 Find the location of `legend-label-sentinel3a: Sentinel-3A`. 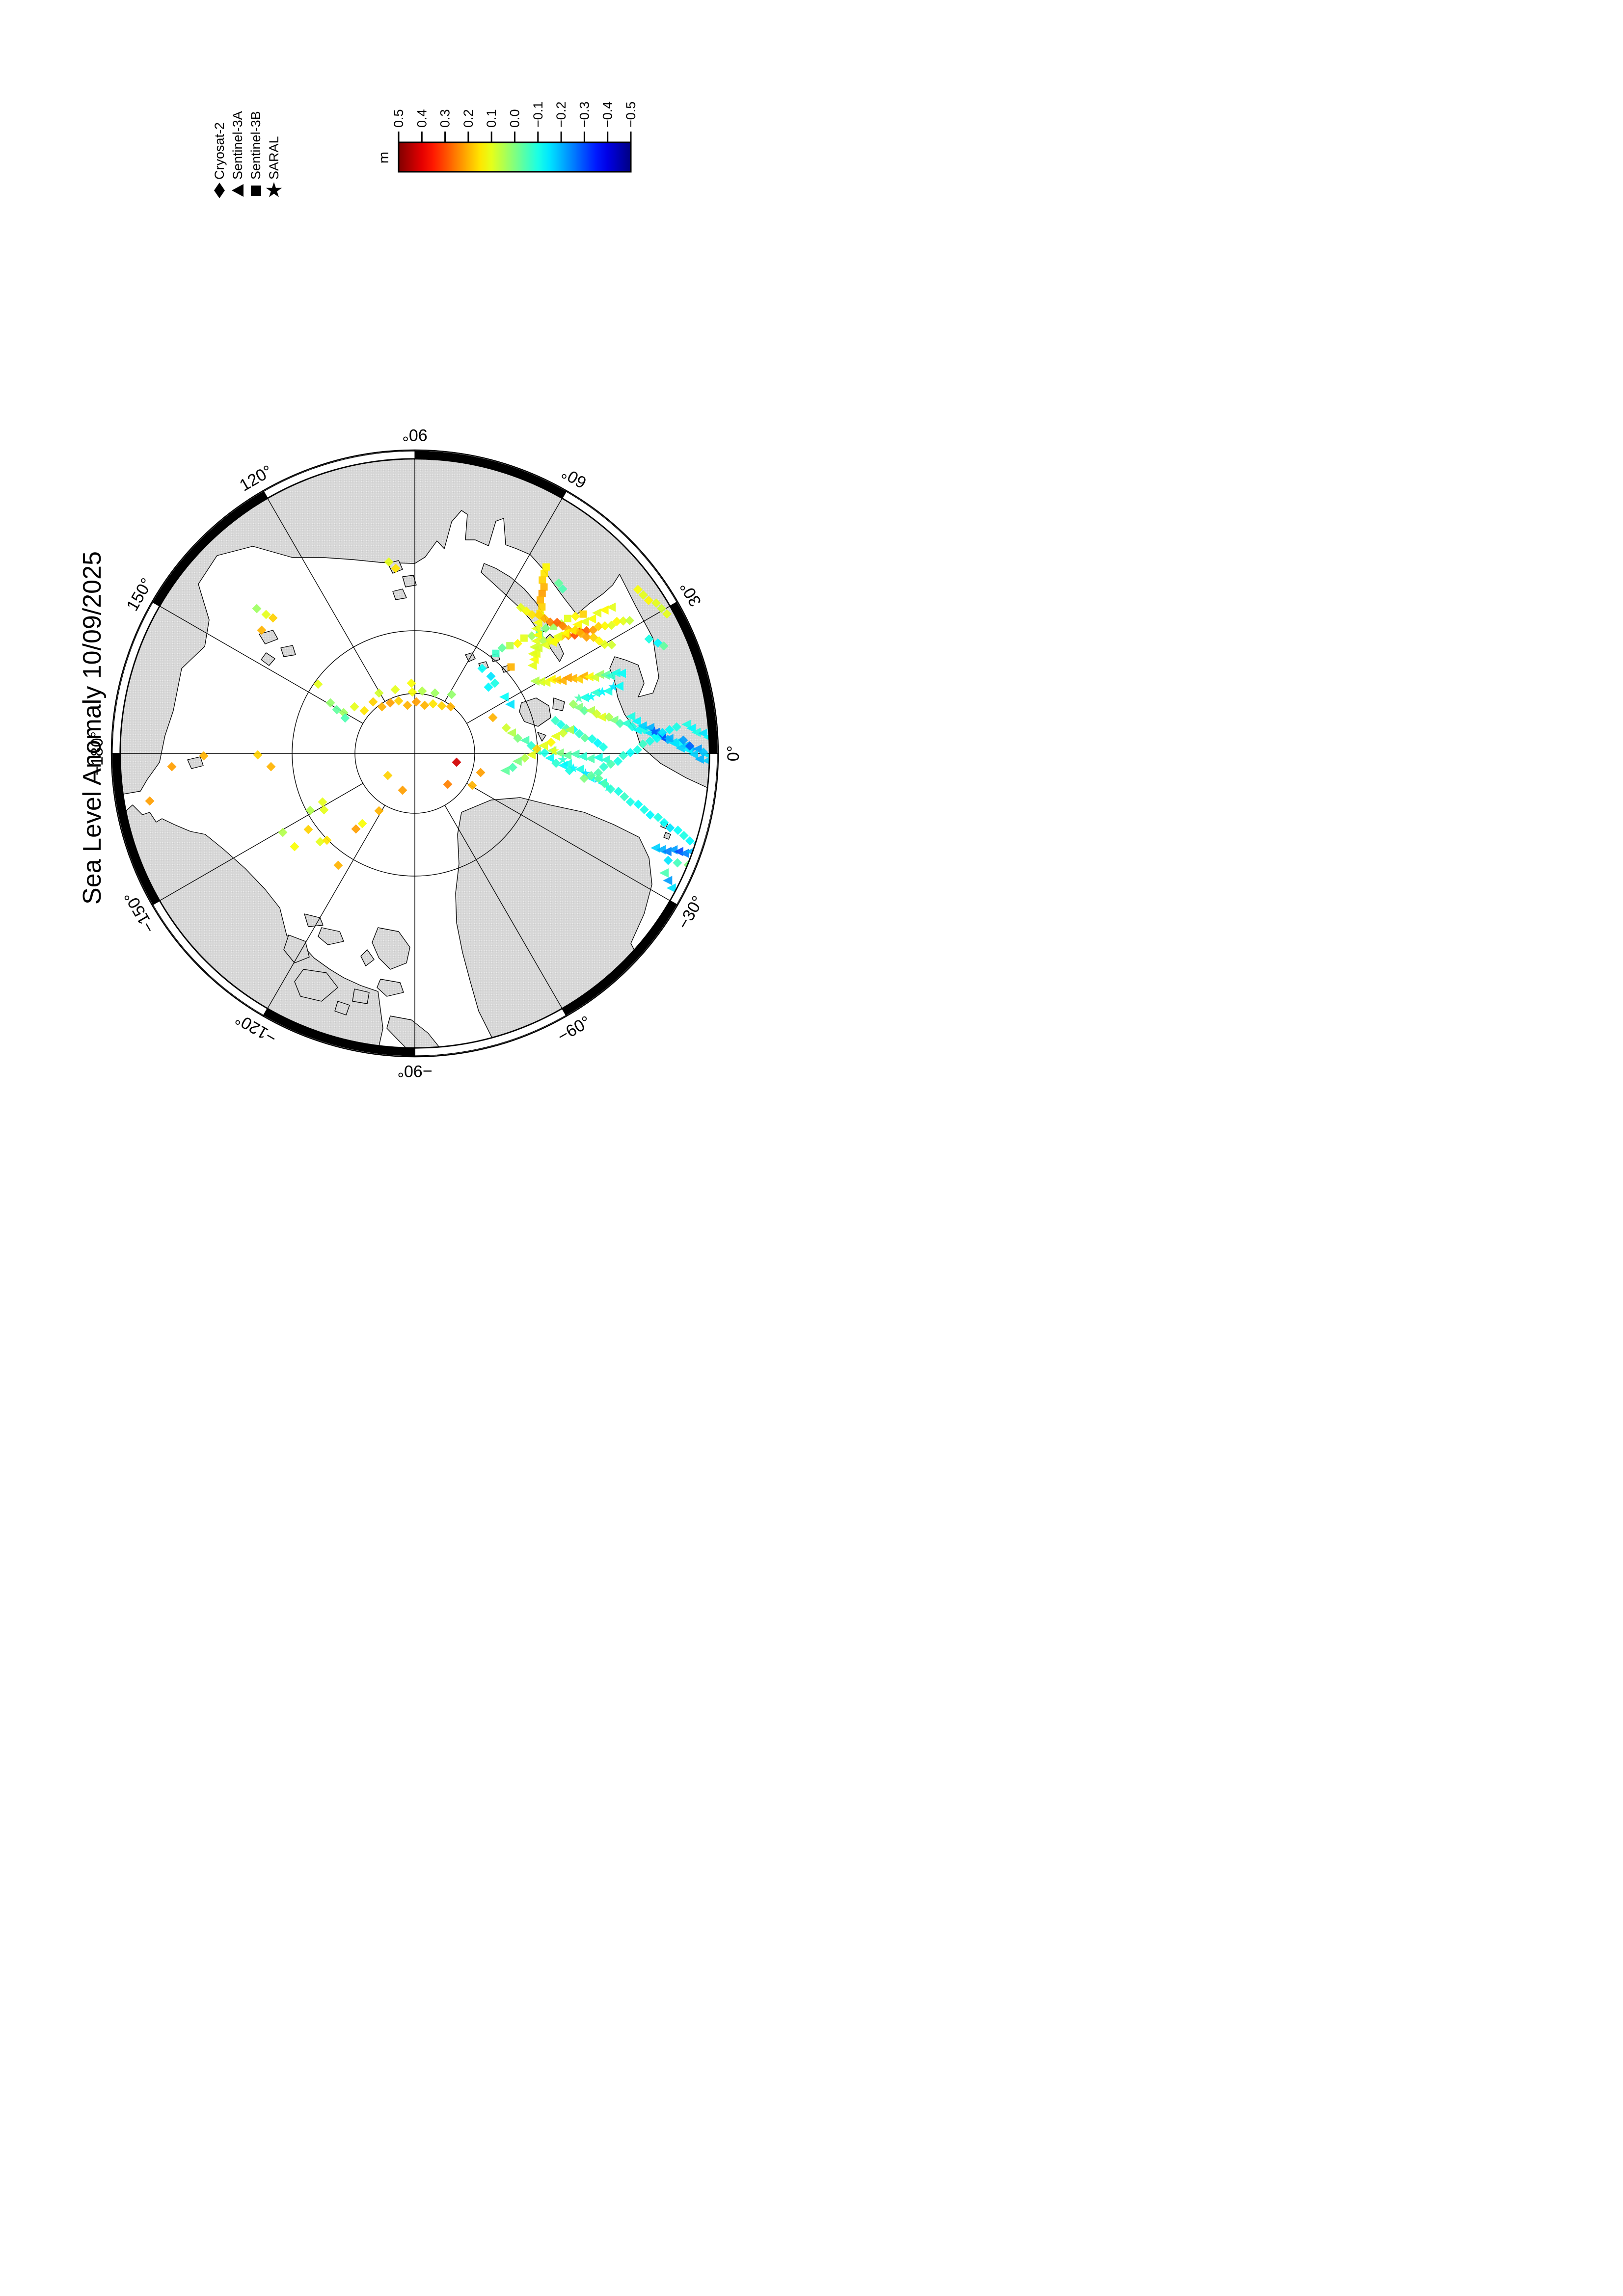

legend-label-sentinel3a: Sentinel-3A is located at coordinates (237, 146).